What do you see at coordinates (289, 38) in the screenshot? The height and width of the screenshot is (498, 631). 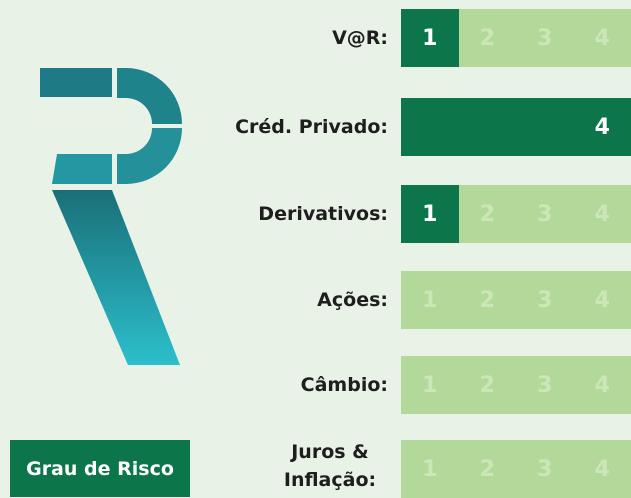 I see `row-label: V@R:` at bounding box center [289, 38].